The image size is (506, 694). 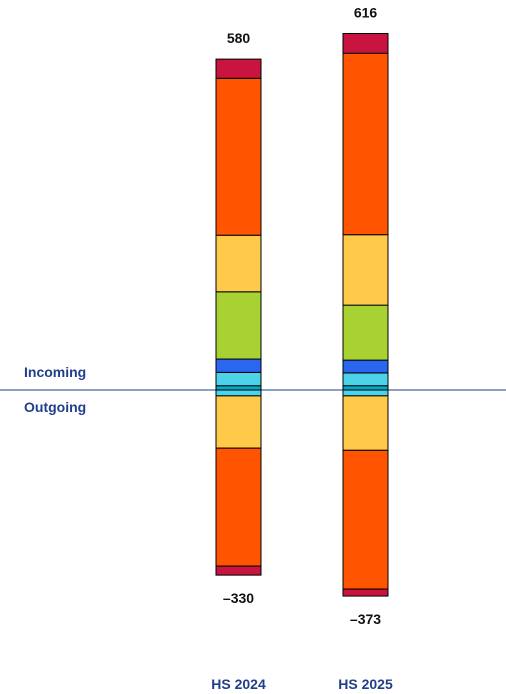 What do you see at coordinates (366, 12) in the screenshot?
I see `total-incoming-label-2: 616` at bounding box center [366, 12].